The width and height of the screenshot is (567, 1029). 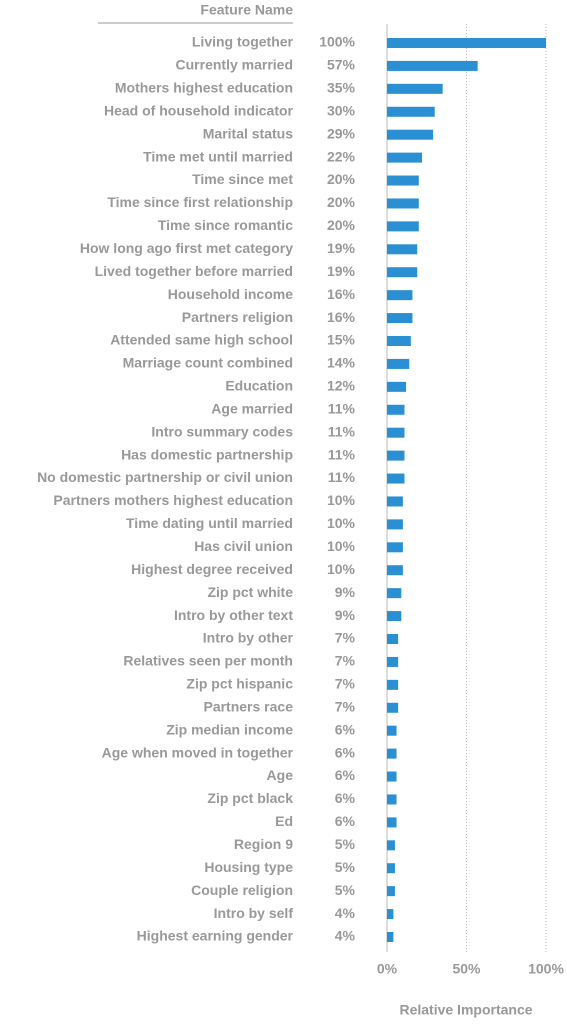 I want to click on value-label: 15%, so click(x=341, y=340).